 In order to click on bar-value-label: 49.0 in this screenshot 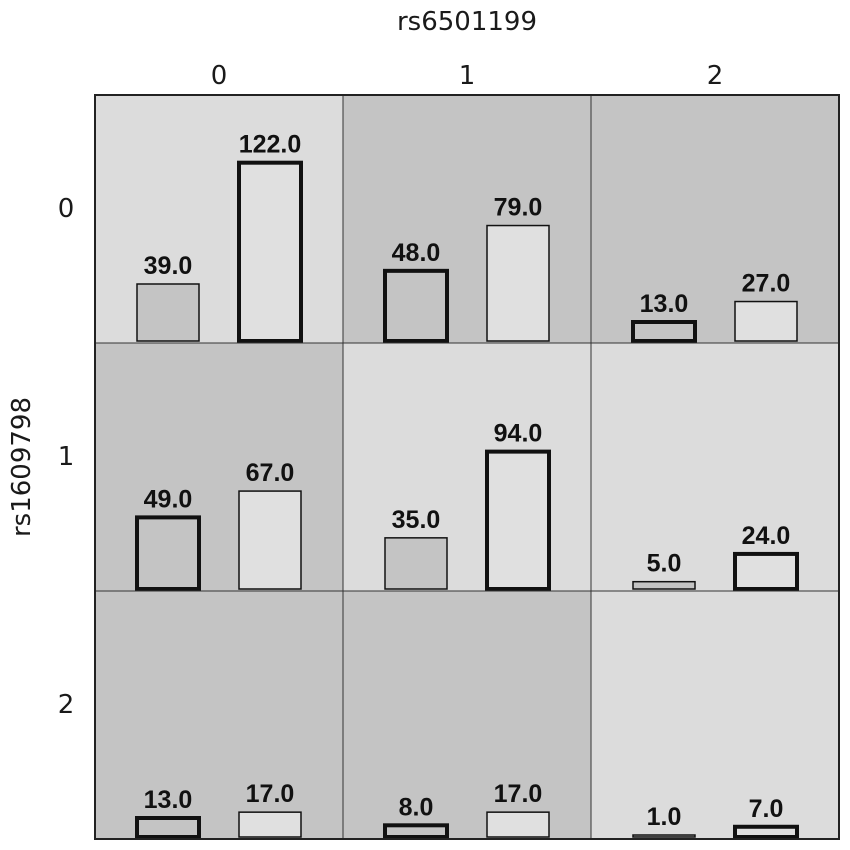, I will do `click(168, 499)`.